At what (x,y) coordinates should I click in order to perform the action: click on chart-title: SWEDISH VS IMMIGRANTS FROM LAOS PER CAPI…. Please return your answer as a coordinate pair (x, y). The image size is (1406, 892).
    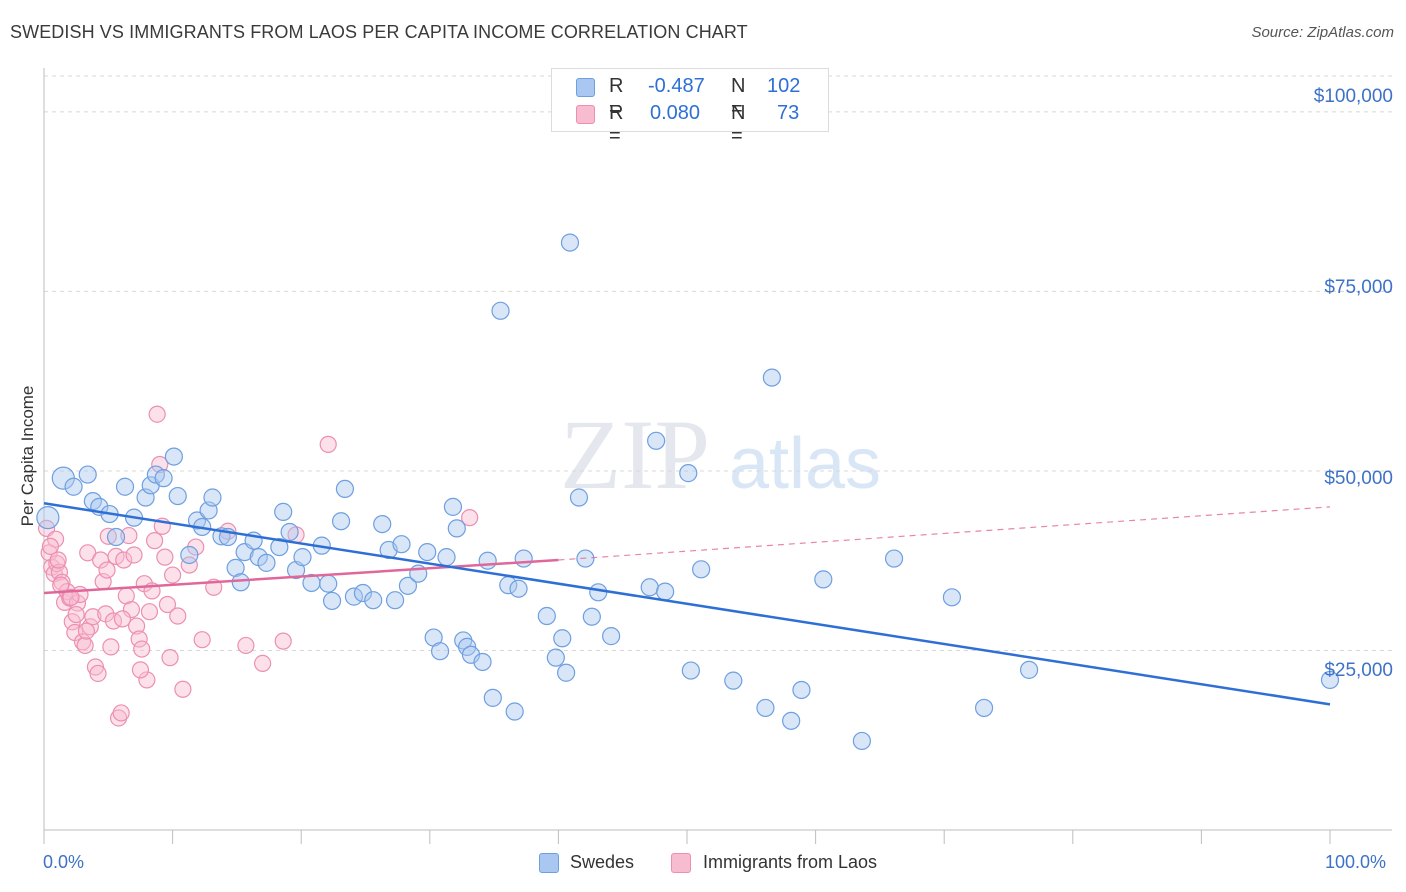
    Looking at the image, I should click on (379, 32).